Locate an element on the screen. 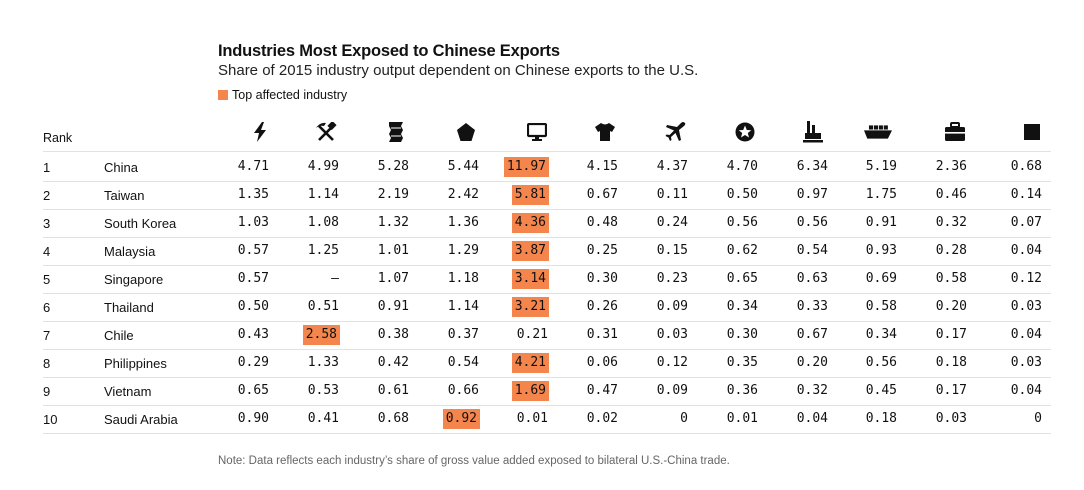 The height and width of the screenshot is (490, 1084). value-cell: 2.19 is located at coordinates (393, 194).